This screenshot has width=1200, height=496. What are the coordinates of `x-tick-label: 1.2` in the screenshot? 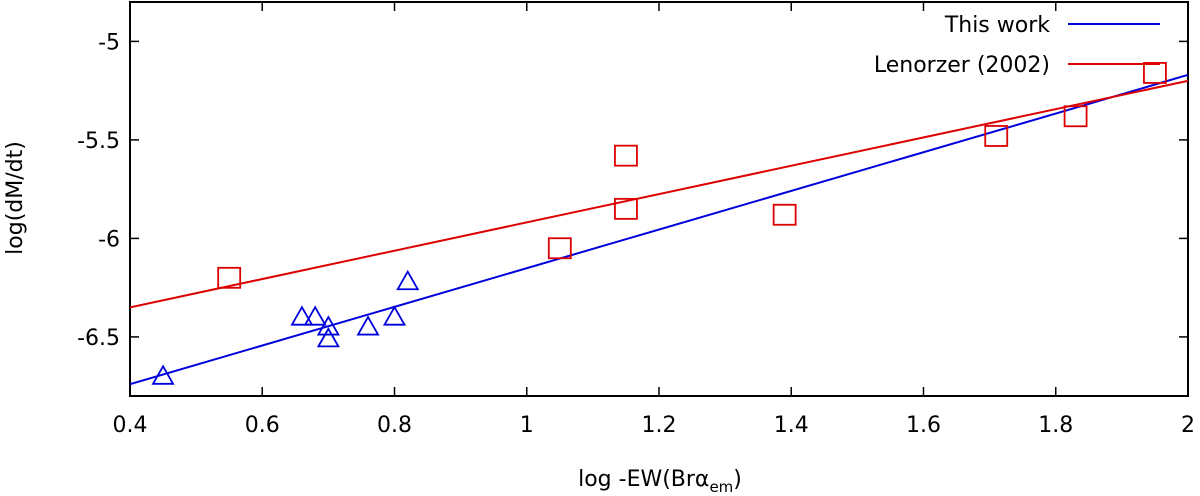 It's located at (659, 425).